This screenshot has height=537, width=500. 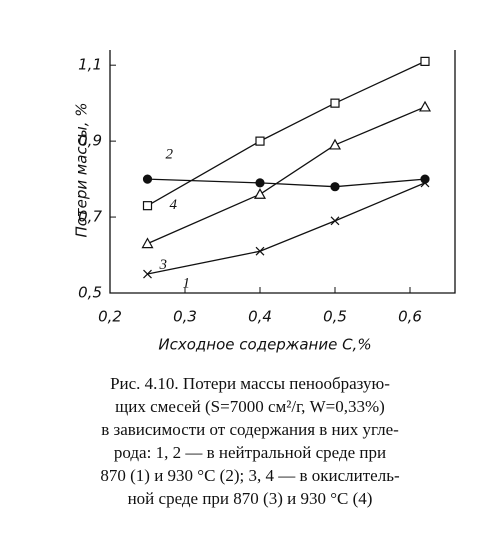 I want to click on series-label: 4, so click(x=174, y=205).